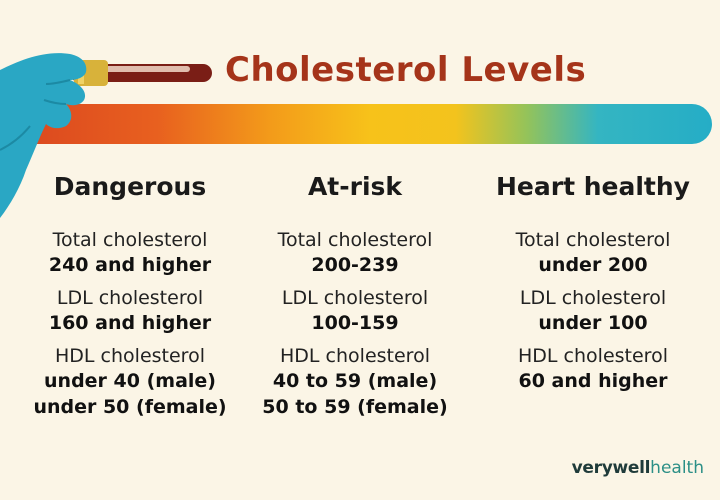 The height and width of the screenshot is (500, 720). I want to click on metric-value: under 40 (male), so click(130, 381).